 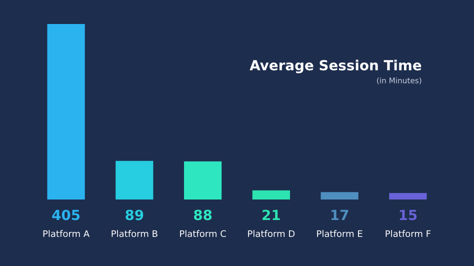 What do you see at coordinates (339, 215) in the screenshot?
I see `data-label: 17` at bounding box center [339, 215].